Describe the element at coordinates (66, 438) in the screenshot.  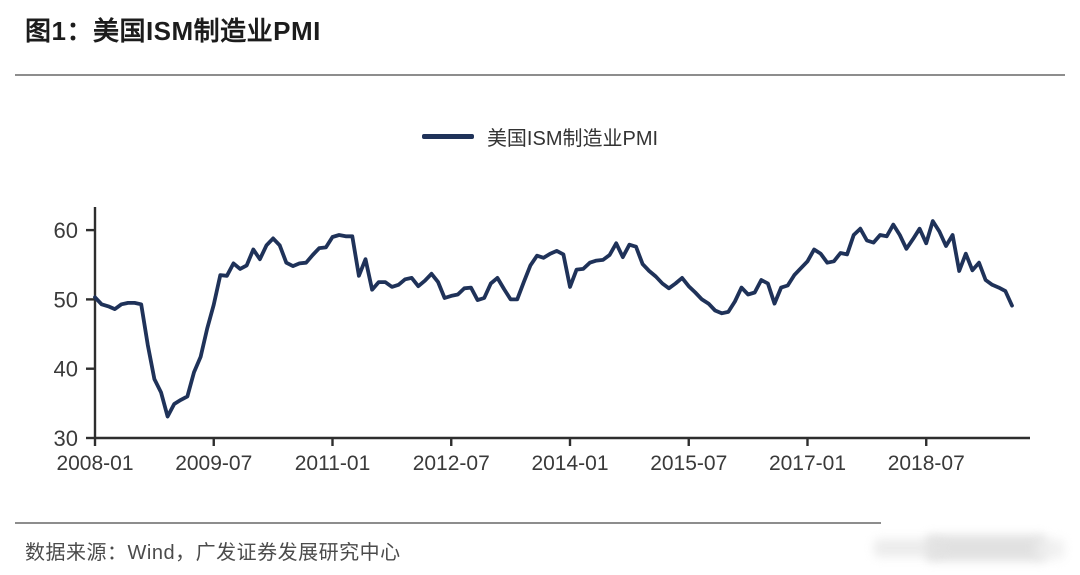
I see `y-axis-tick-label: 30` at that location.